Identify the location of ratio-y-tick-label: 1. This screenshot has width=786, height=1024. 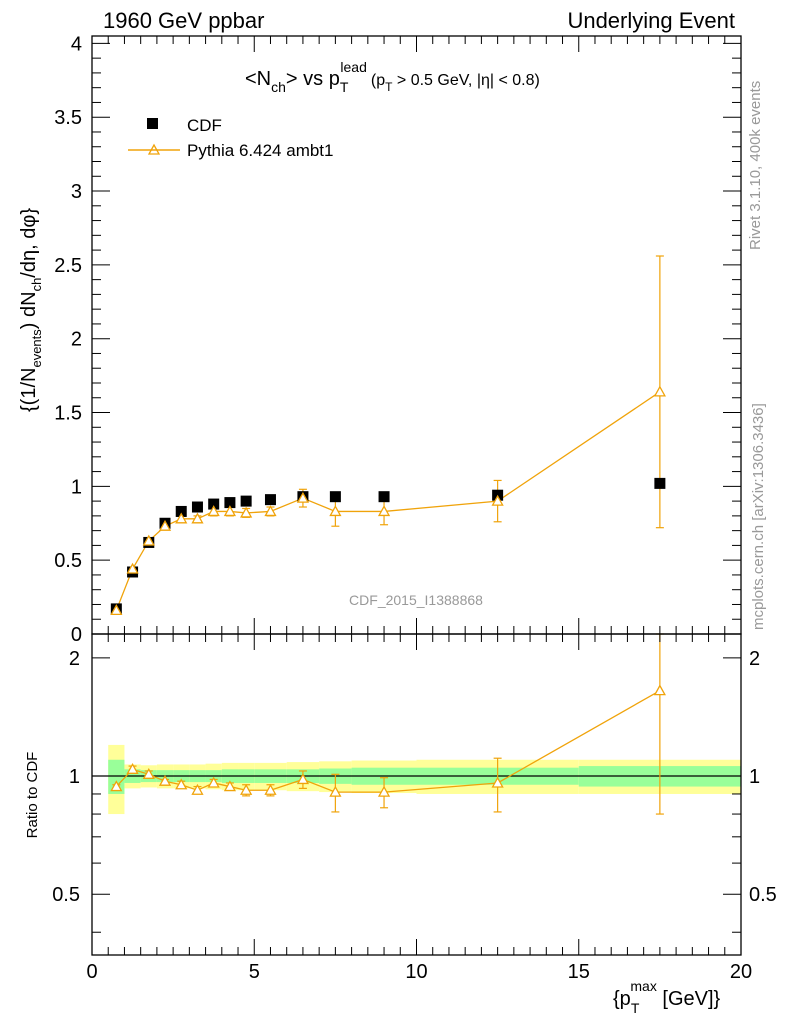
(74, 777).